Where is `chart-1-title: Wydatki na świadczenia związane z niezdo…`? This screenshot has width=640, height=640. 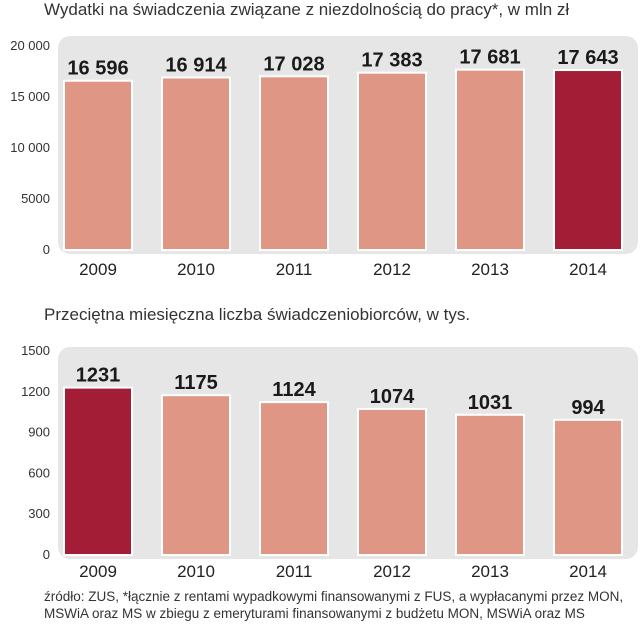
chart-1-title: Wydatki na świadczenia związane z niezdo… is located at coordinates (307, 9).